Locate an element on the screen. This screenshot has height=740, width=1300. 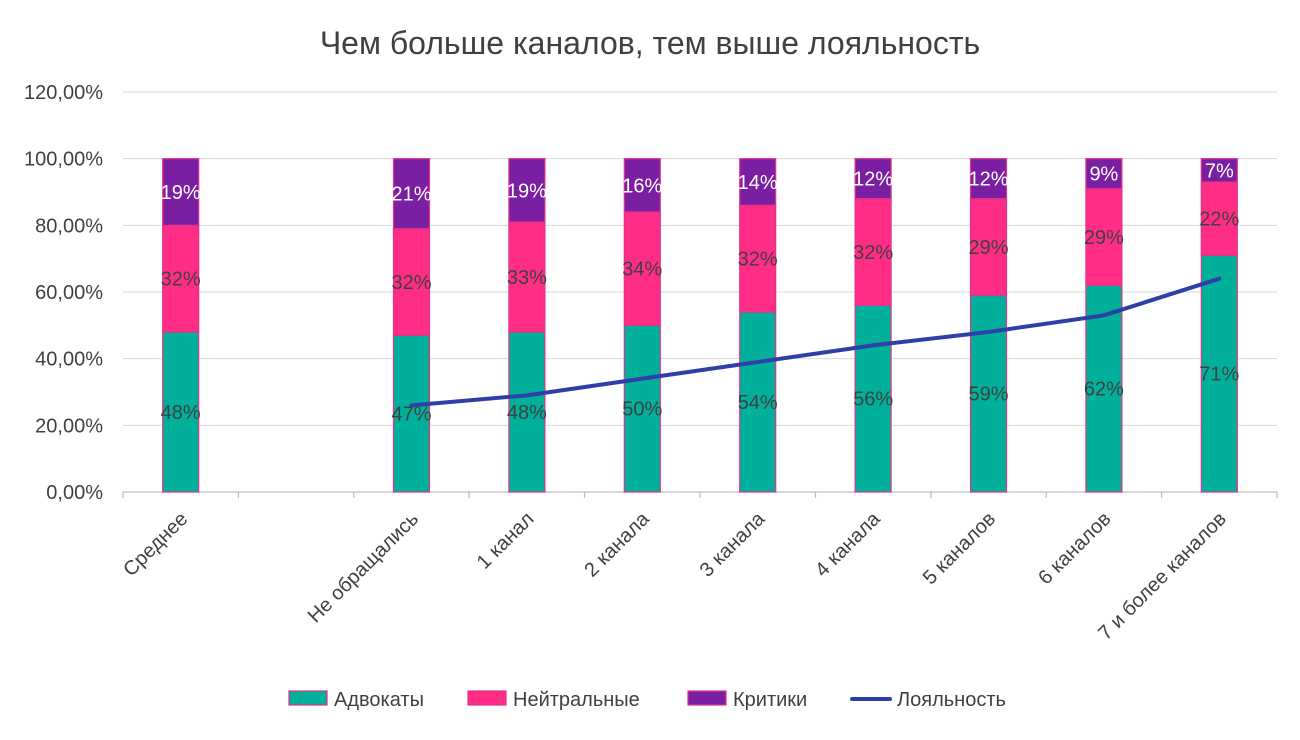
data-label: 59% is located at coordinates (988, 395).